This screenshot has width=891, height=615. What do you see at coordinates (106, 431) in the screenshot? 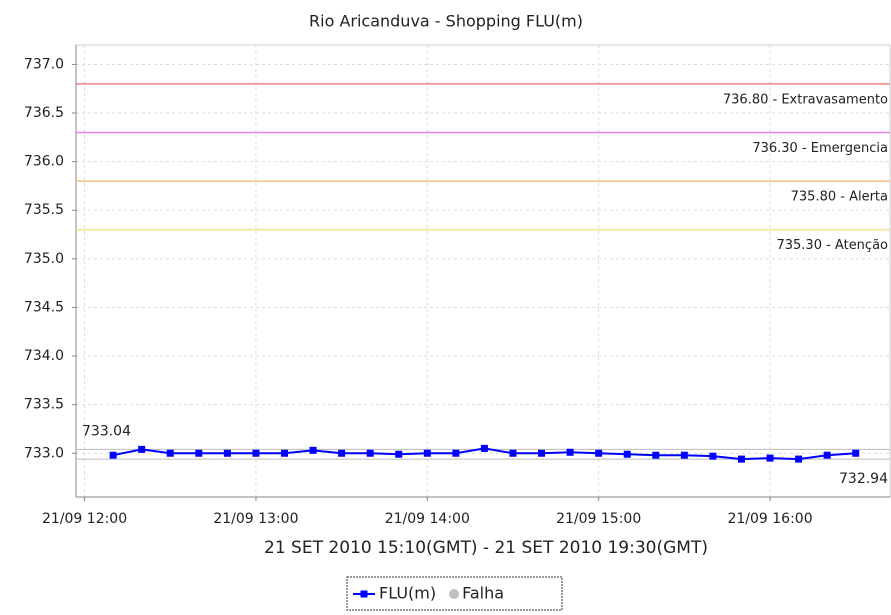
I see `data-label: 733.04` at bounding box center [106, 431].